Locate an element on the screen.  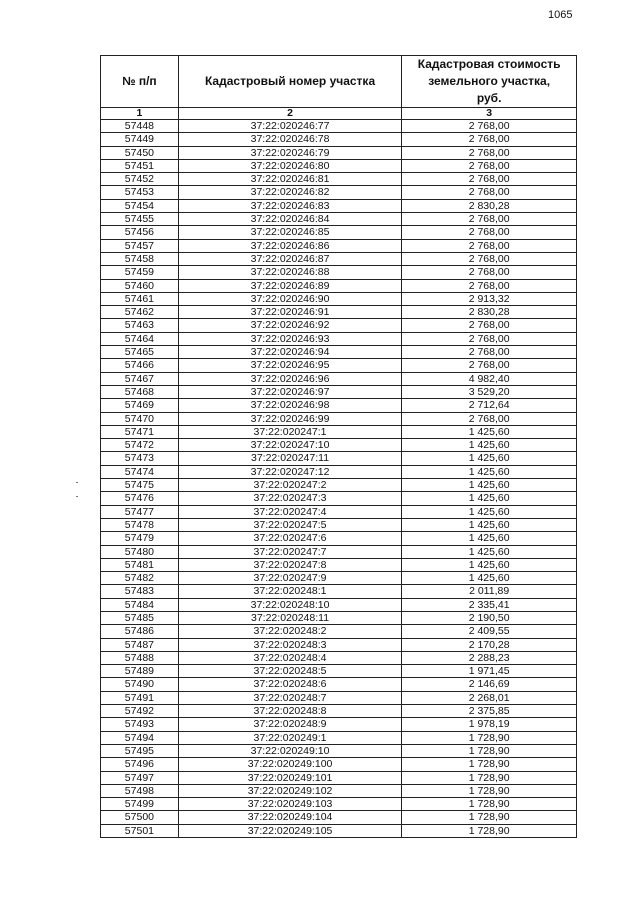
table-row: 57479 37:22:020247:6 1 425,60 is located at coordinates (338, 538).